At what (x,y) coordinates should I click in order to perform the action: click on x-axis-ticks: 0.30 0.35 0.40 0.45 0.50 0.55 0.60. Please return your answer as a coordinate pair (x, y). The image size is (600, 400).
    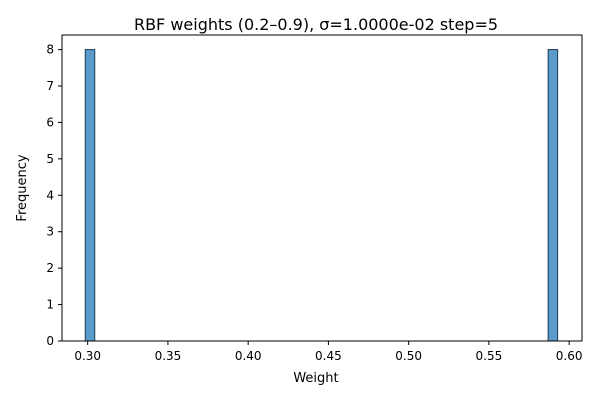
    Looking at the image, I should click on (328, 352).